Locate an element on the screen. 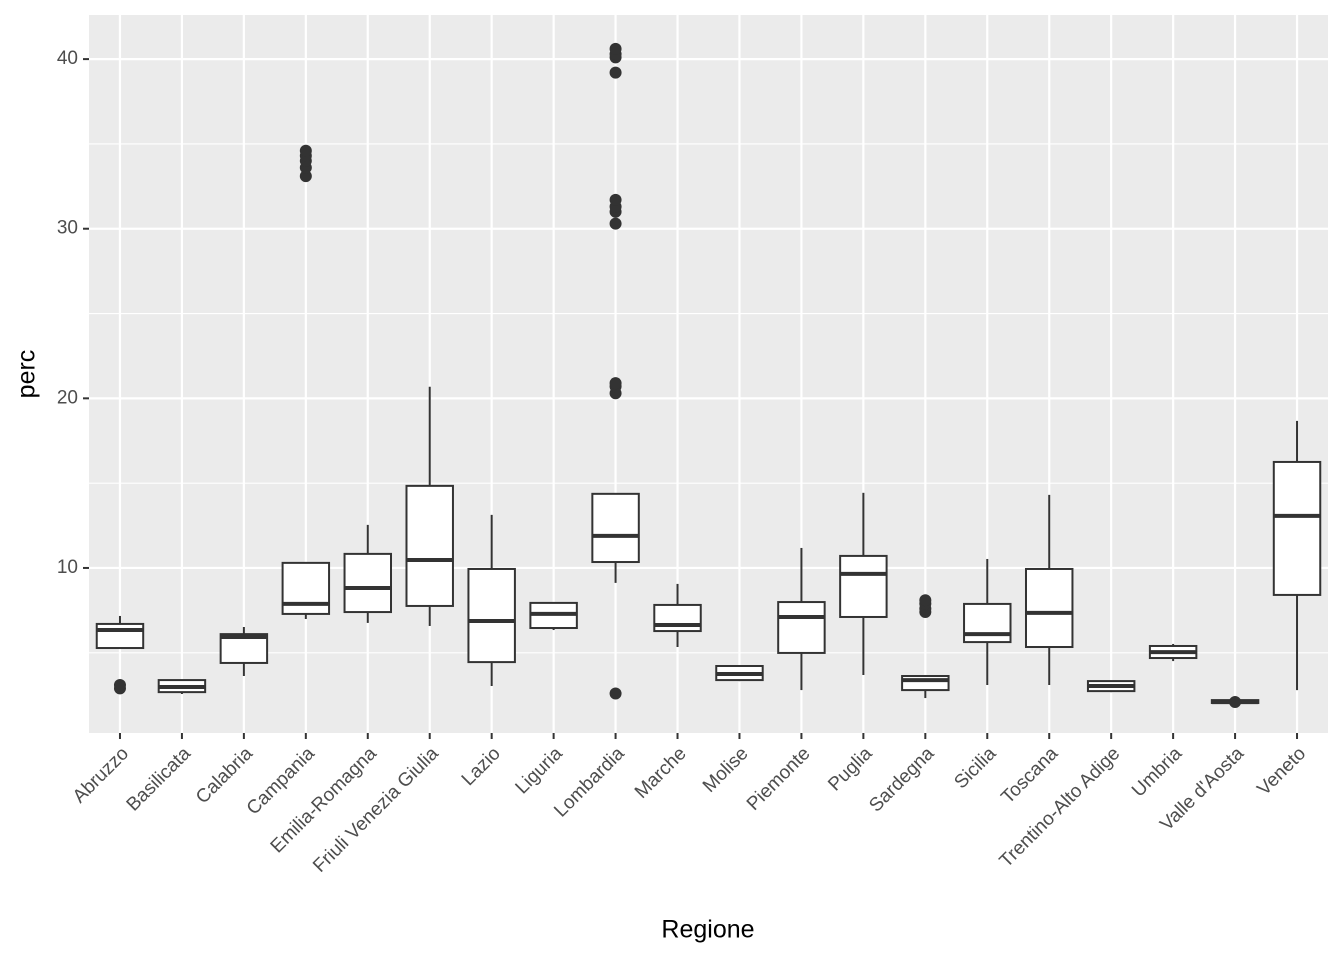  x-tick-label: Friuli Venezia Giulia is located at coordinates (376, 810).